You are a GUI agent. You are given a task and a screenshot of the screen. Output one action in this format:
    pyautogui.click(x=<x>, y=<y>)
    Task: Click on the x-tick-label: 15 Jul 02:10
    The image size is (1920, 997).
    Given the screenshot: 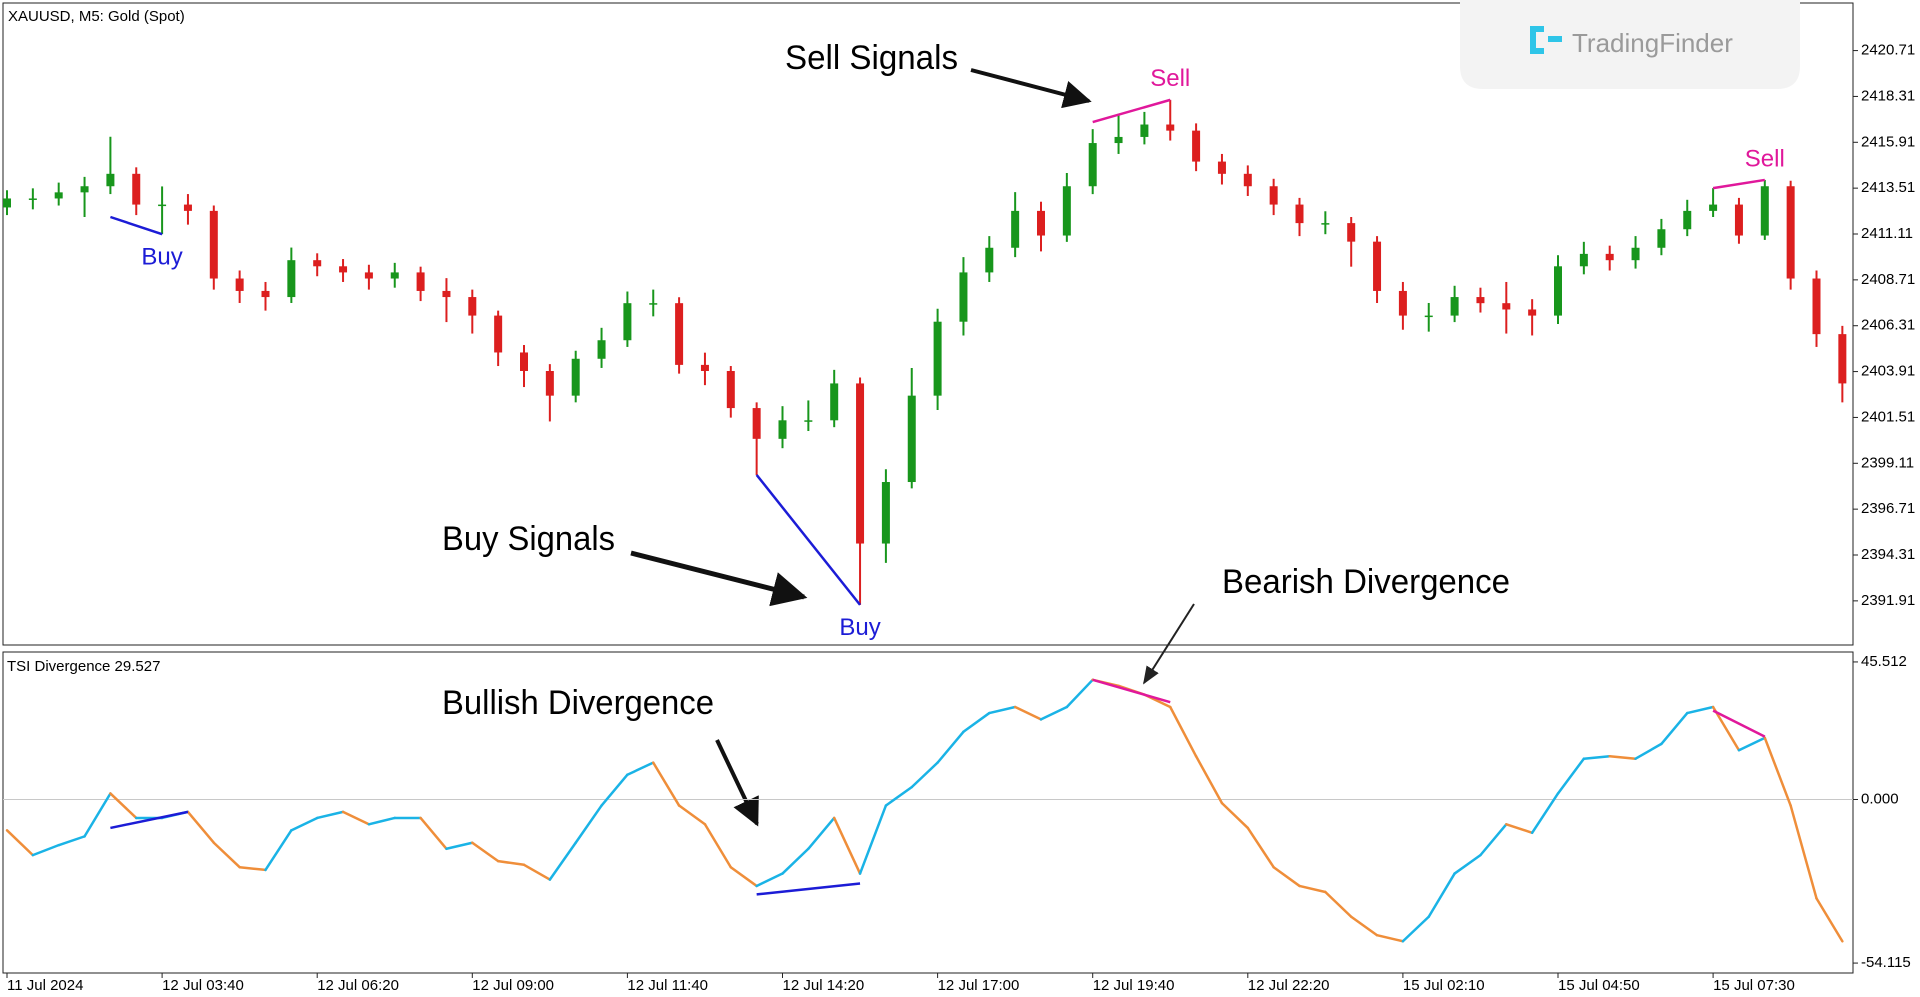 What is the action you would take?
    pyautogui.click(x=1444, y=985)
    